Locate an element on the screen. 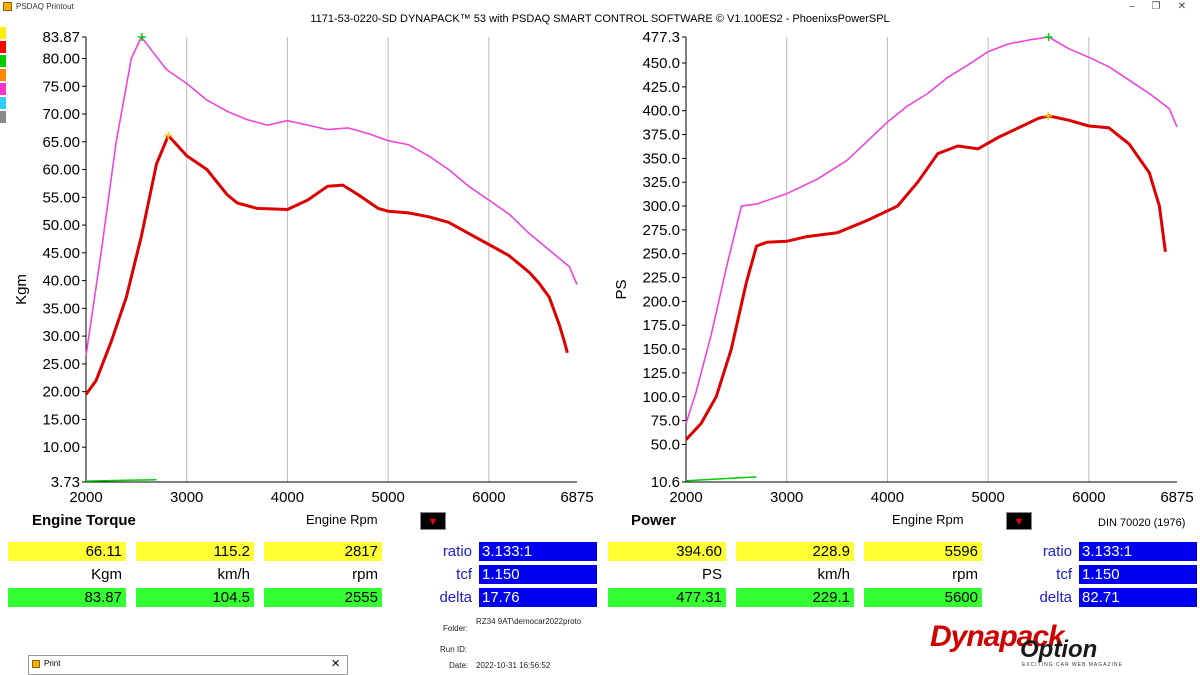 Image resolution: width=1200 pixels, height=675 pixels. series-swatch-cyan is located at coordinates (3, 103).